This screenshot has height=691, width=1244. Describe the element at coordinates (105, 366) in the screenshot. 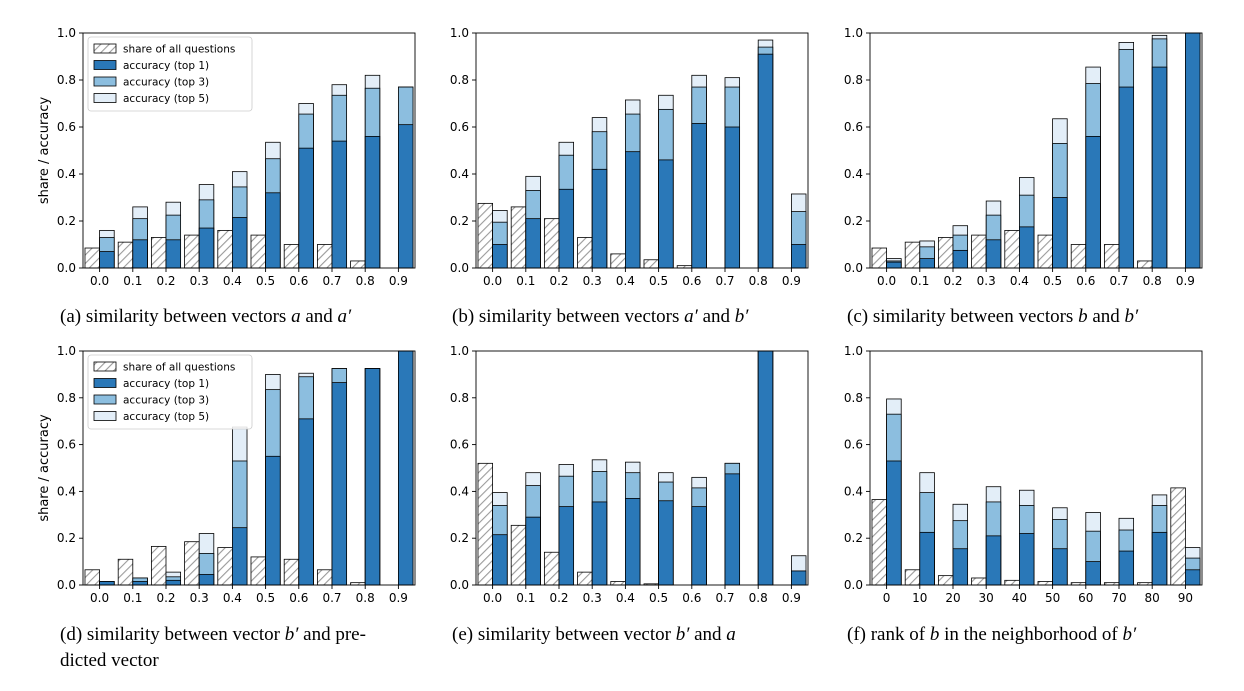

I see `legend-swatch-share` at that location.